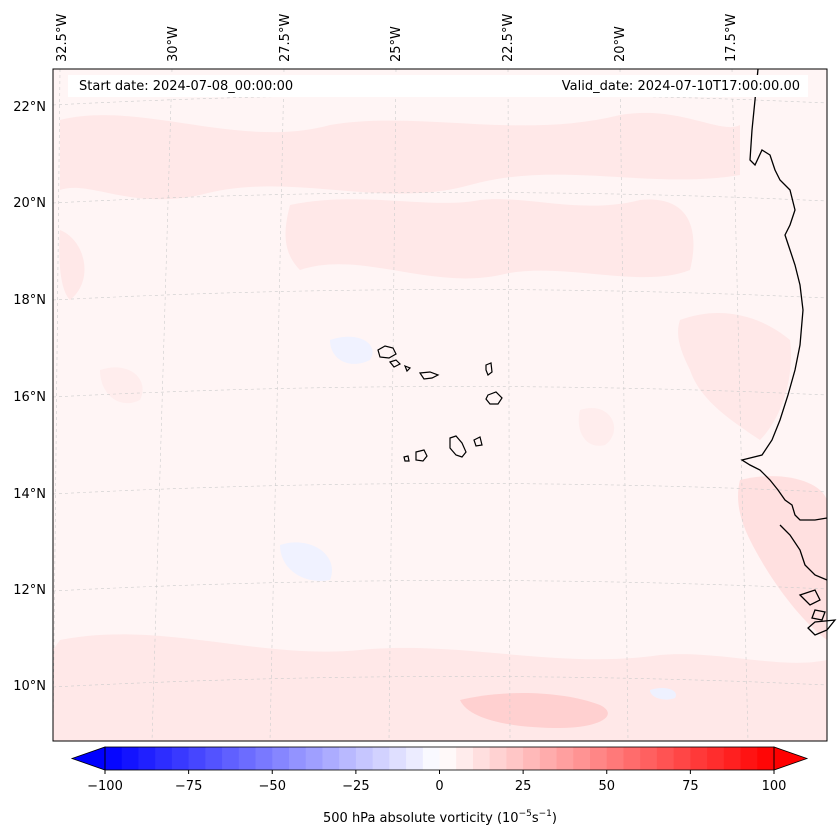 Image resolution: width=837 pixels, height=839 pixels. I want to click on valid-date-label: Valid_date: 2024-07-10T17:00:00.00, so click(681, 86).